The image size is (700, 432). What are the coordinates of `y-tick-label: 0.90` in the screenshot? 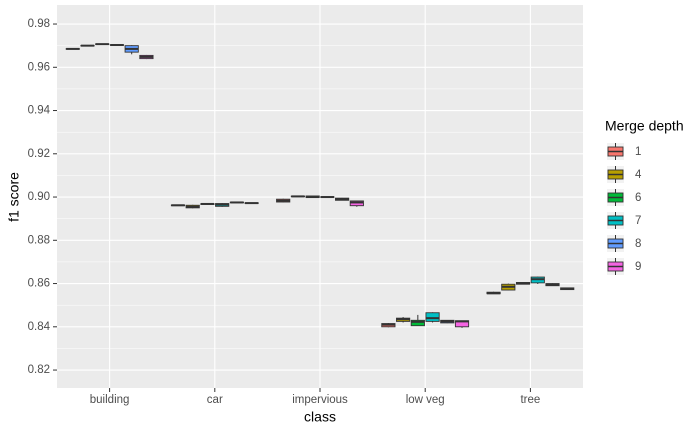 It's located at (39, 197).